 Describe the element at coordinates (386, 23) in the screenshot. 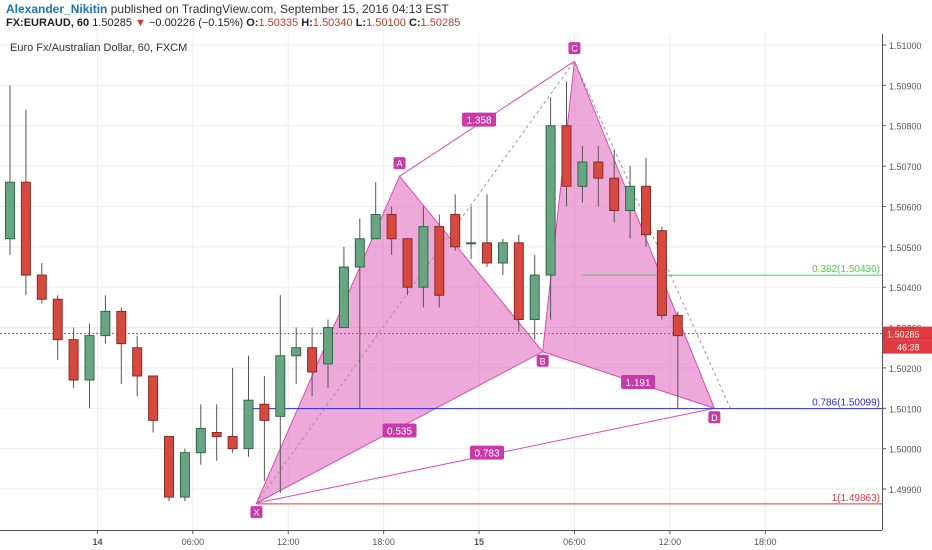

I see `low-value: 1.50100` at that location.